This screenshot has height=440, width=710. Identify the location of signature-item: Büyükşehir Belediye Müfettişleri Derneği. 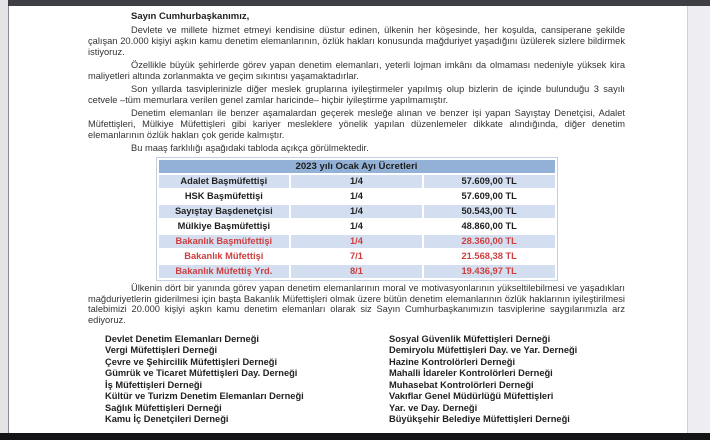
(479, 419).